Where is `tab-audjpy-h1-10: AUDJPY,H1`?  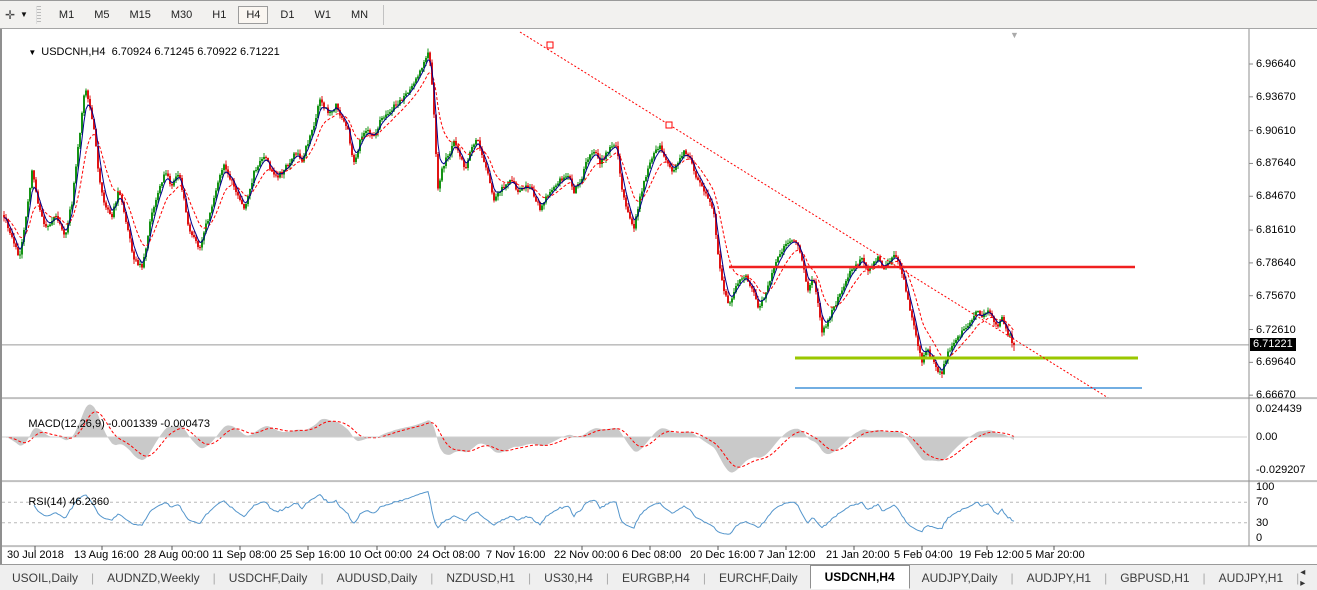 tab-audjpy-h1-10: AUDJPY,H1 is located at coordinates (1059, 578).